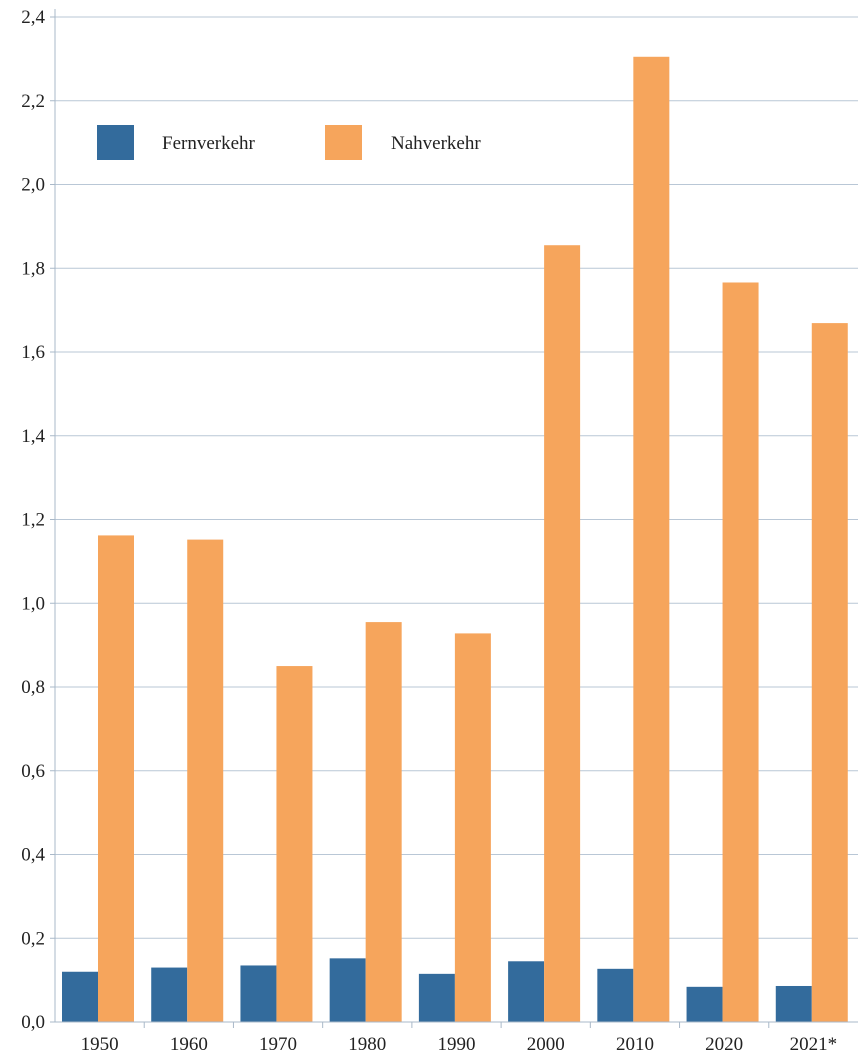  Describe the element at coordinates (343, 142) in the screenshot. I see `legend-swatch-nahverkehr` at that location.